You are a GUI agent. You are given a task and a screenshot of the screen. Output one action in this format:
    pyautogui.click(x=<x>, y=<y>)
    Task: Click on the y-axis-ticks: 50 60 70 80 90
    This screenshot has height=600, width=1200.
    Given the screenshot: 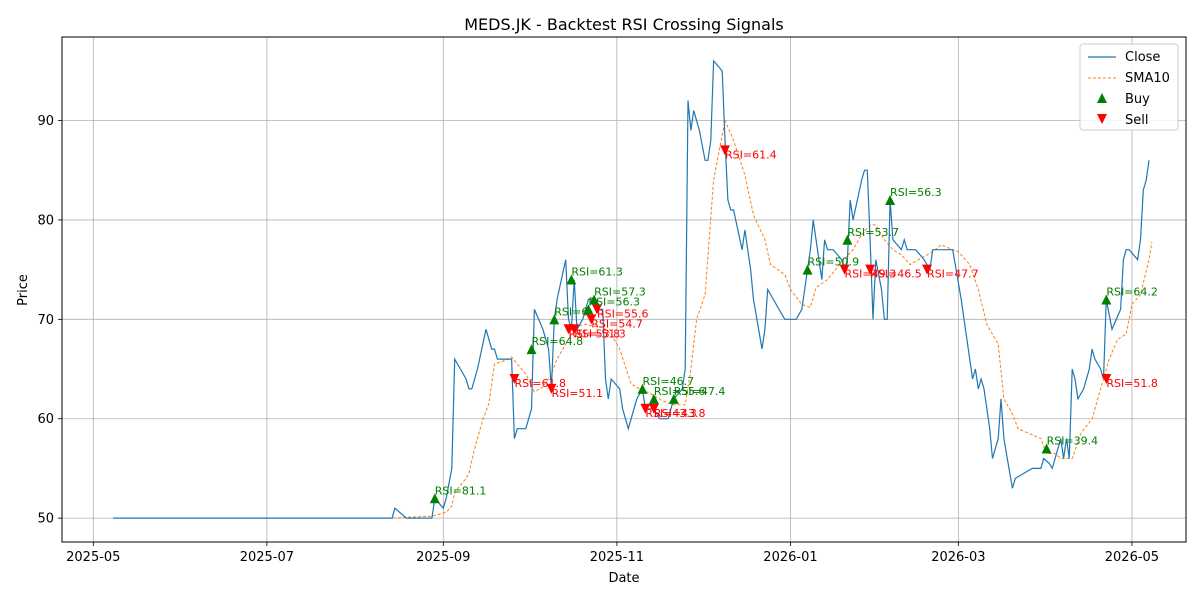 What is the action you would take?
    pyautogui.click(x=49, y=320)
    